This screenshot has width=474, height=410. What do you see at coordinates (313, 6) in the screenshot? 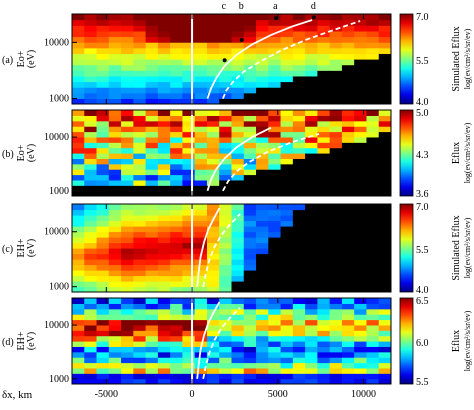
I see `marker-label-d: d` at bounding box center [313, 6].